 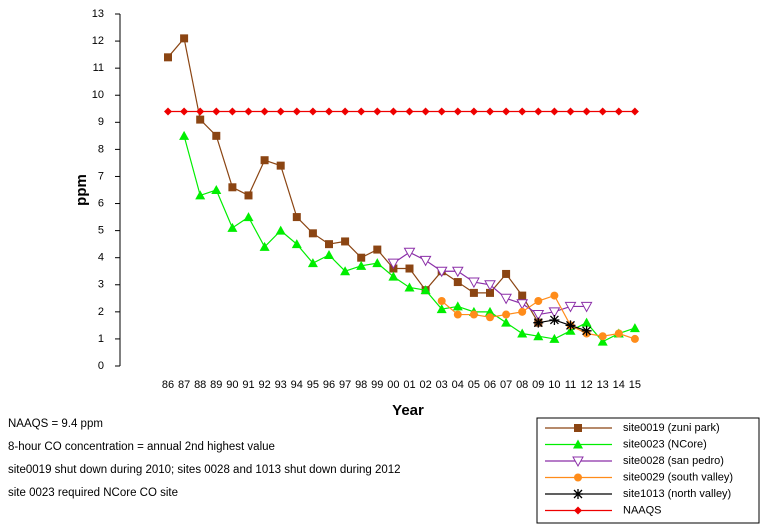 I want to click on y-tick-label: 9, so click(x=101, y=122).